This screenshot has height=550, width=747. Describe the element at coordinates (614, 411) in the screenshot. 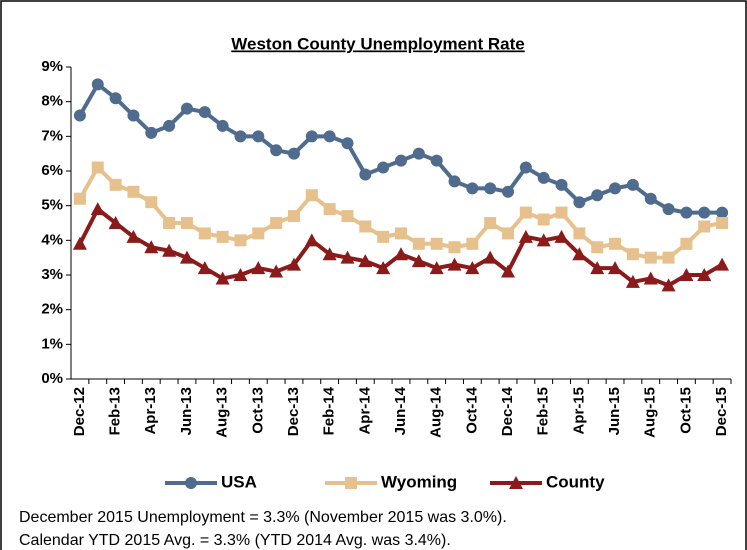

I see `x-tick-label: Jun-15` at that location.